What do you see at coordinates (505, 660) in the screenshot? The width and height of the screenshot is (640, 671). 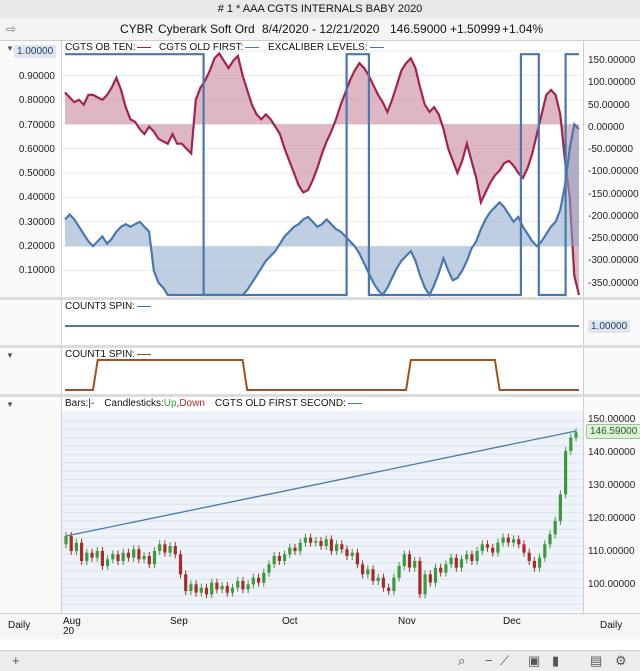 I see `draw-line-icon: ⟋` at bounding box center [505, 660].